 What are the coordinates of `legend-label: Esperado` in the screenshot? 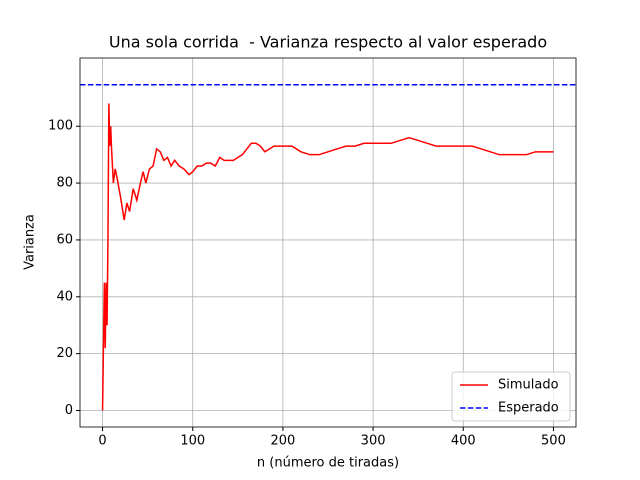 It's located at (528, 408).